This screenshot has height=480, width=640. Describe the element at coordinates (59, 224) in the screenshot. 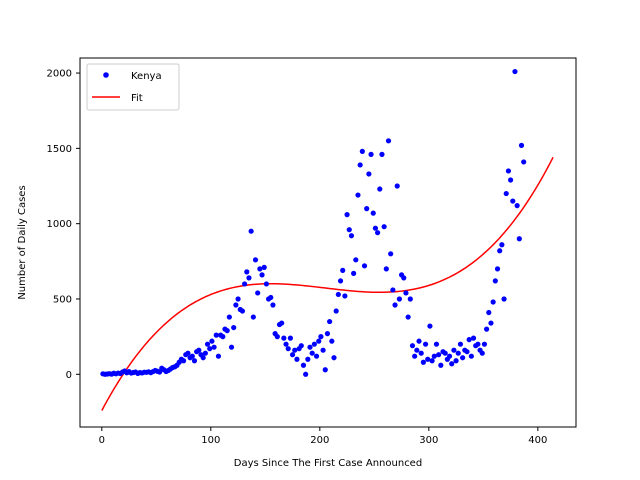

I see `y-tick-label: 1000` at that location.